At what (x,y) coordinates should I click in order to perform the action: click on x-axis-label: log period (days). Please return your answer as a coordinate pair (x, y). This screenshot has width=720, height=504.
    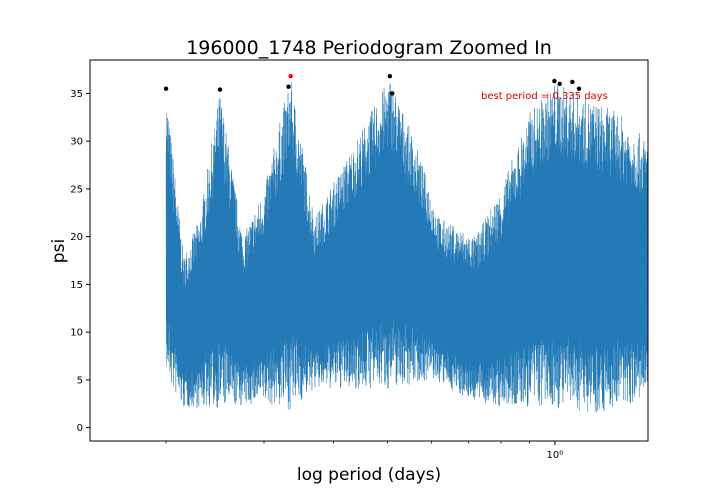
    Looking at the image, I should click on (369, 475).